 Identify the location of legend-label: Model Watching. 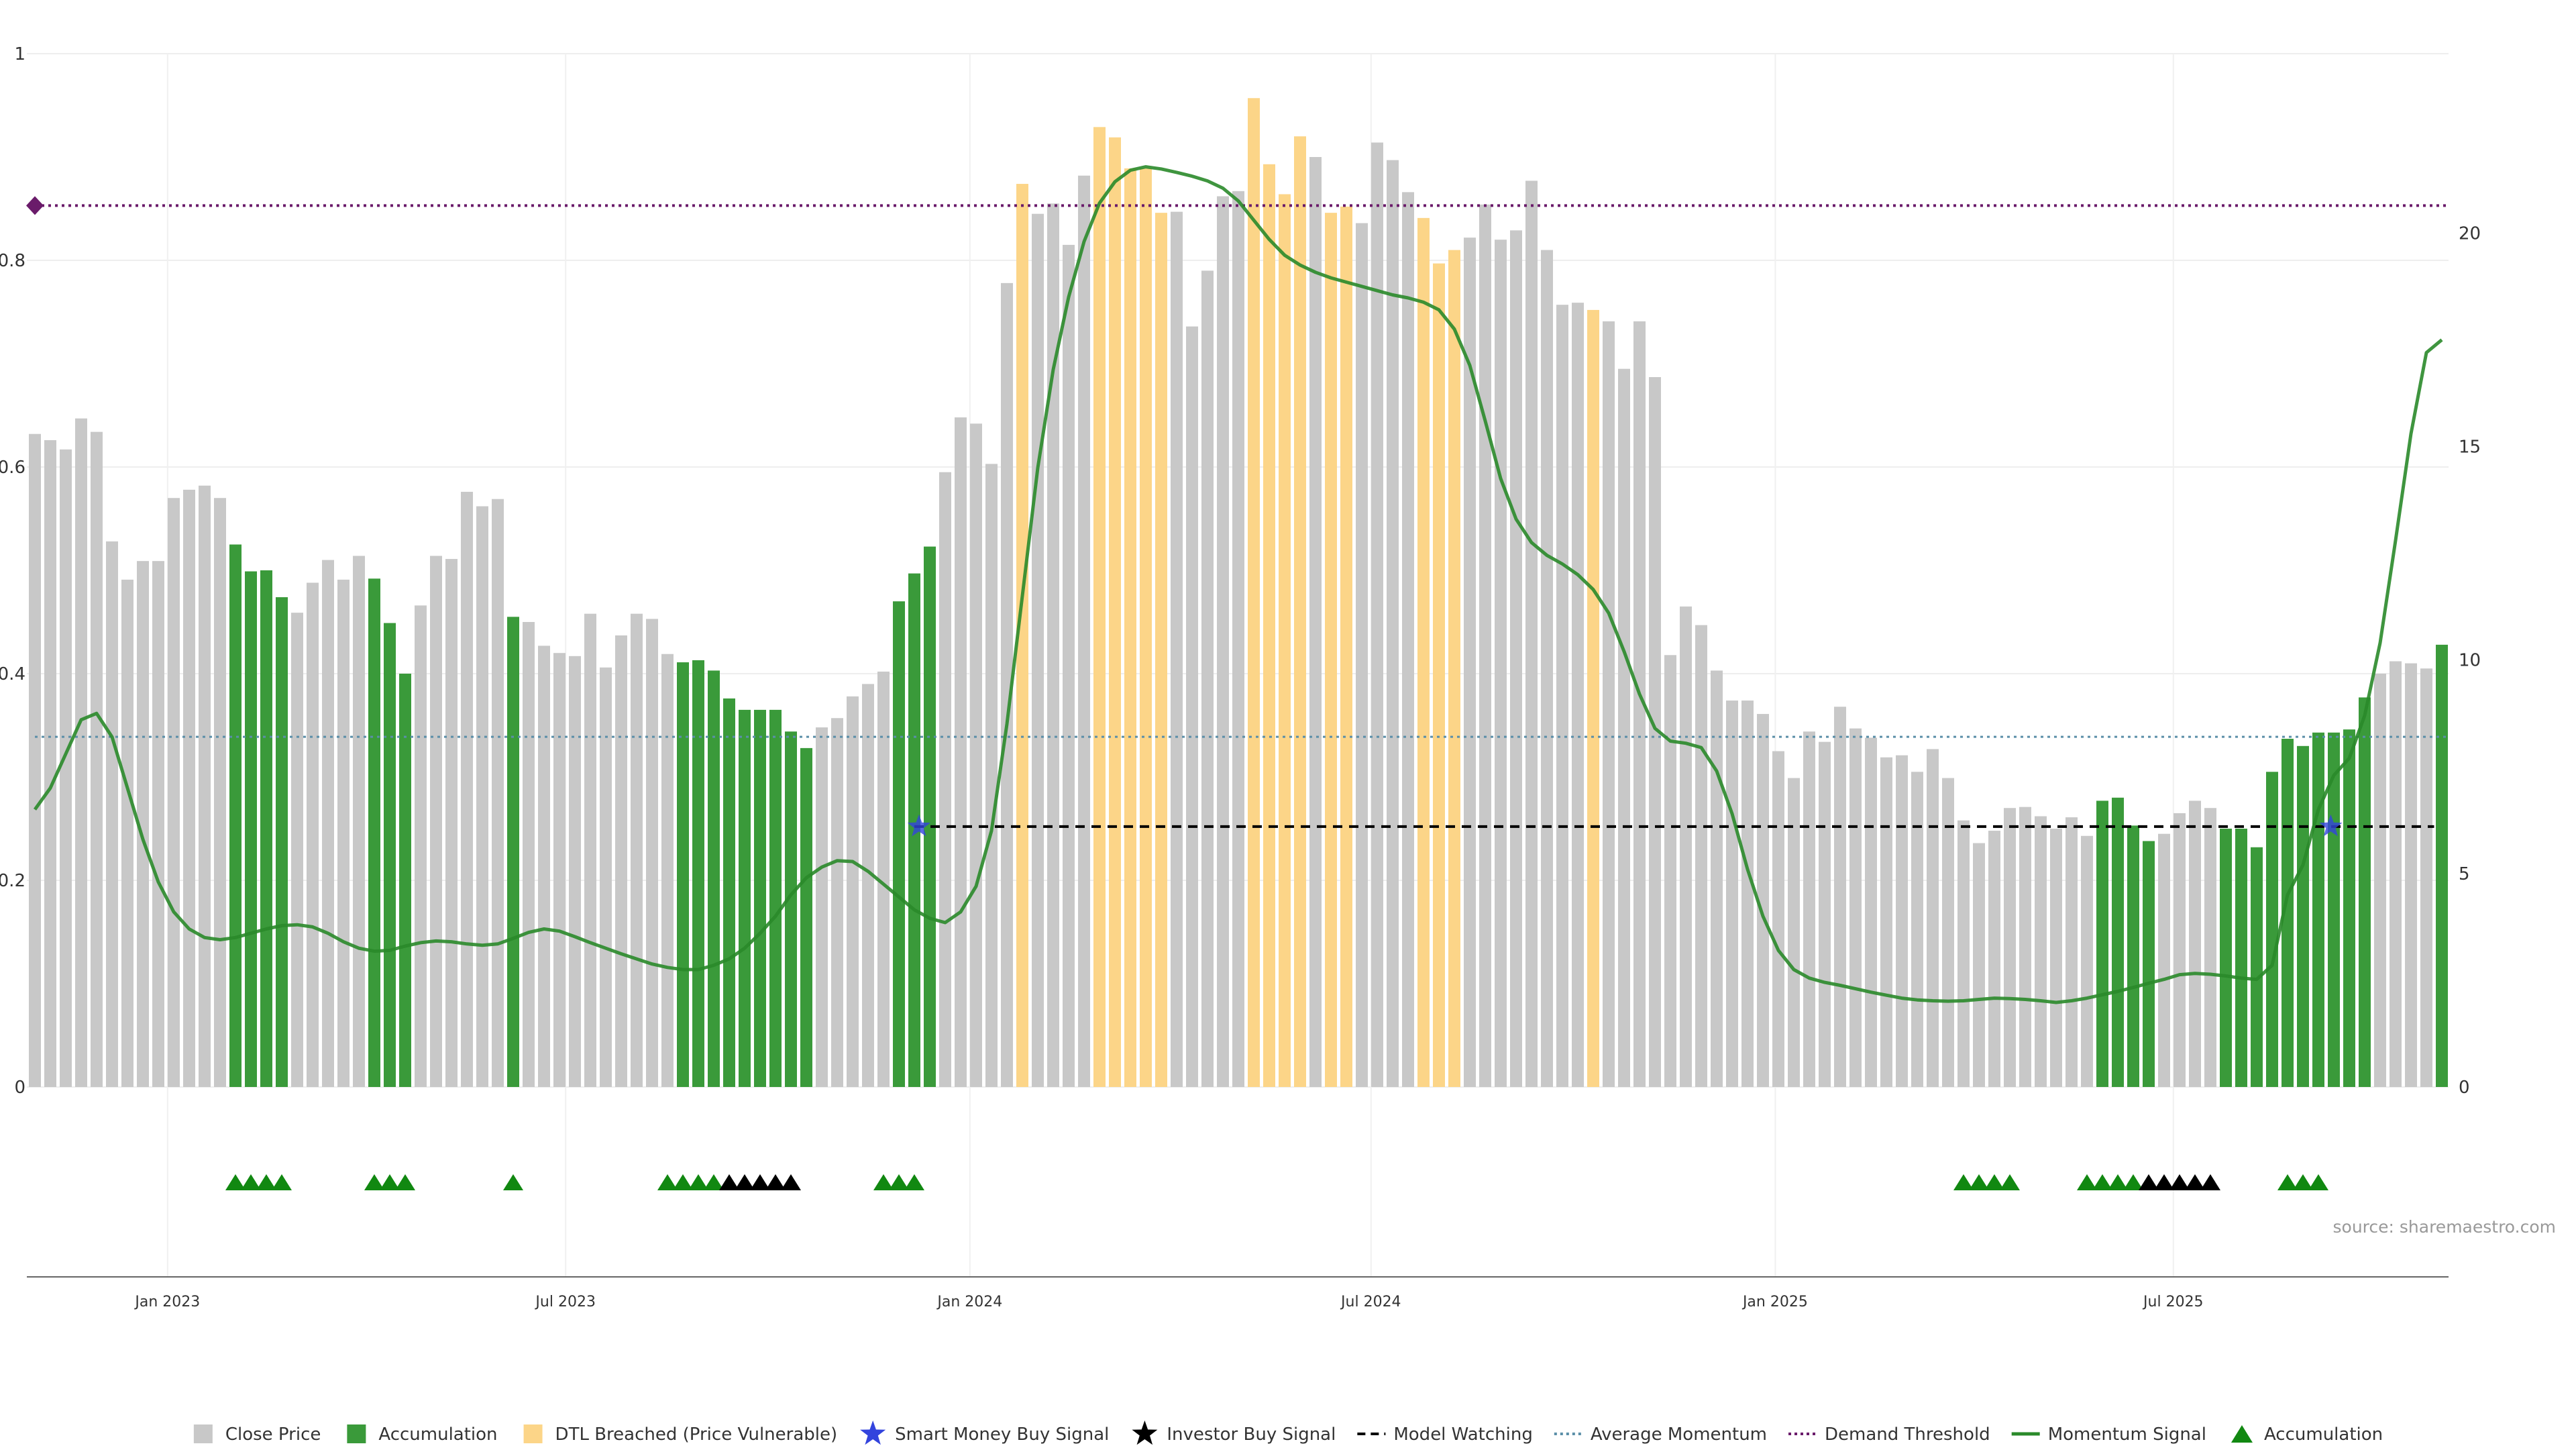
(1462, 1435).